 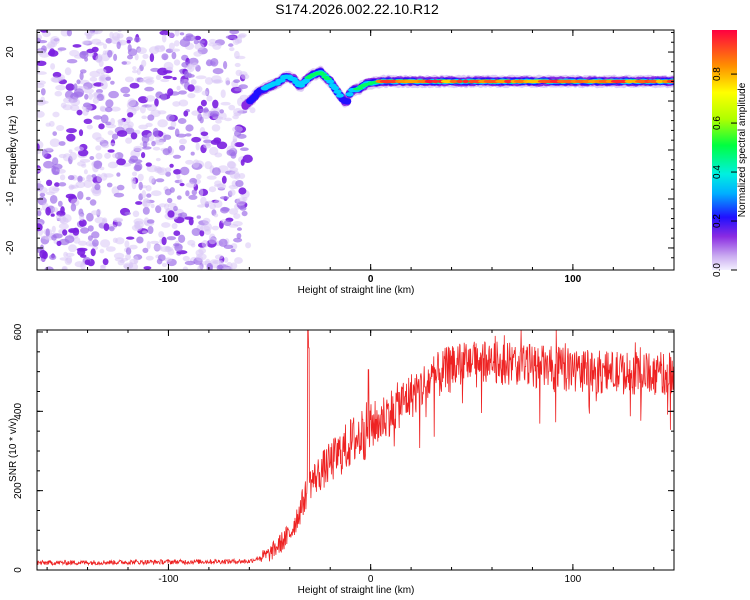 What do you see at coordinates (717, 172) in the screenshot?
I see `colorbar-tick-label: 0.4` at bounding box center [717, 172].